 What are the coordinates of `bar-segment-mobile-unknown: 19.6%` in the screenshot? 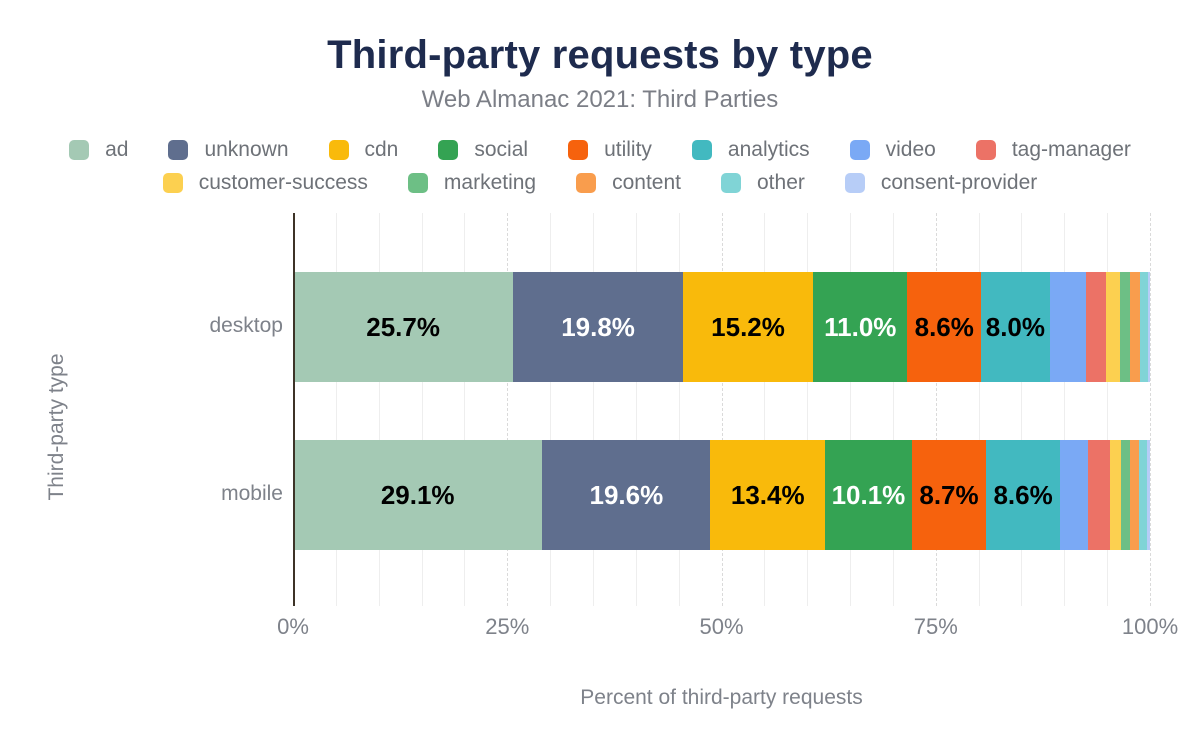 It's located at (626, 495).